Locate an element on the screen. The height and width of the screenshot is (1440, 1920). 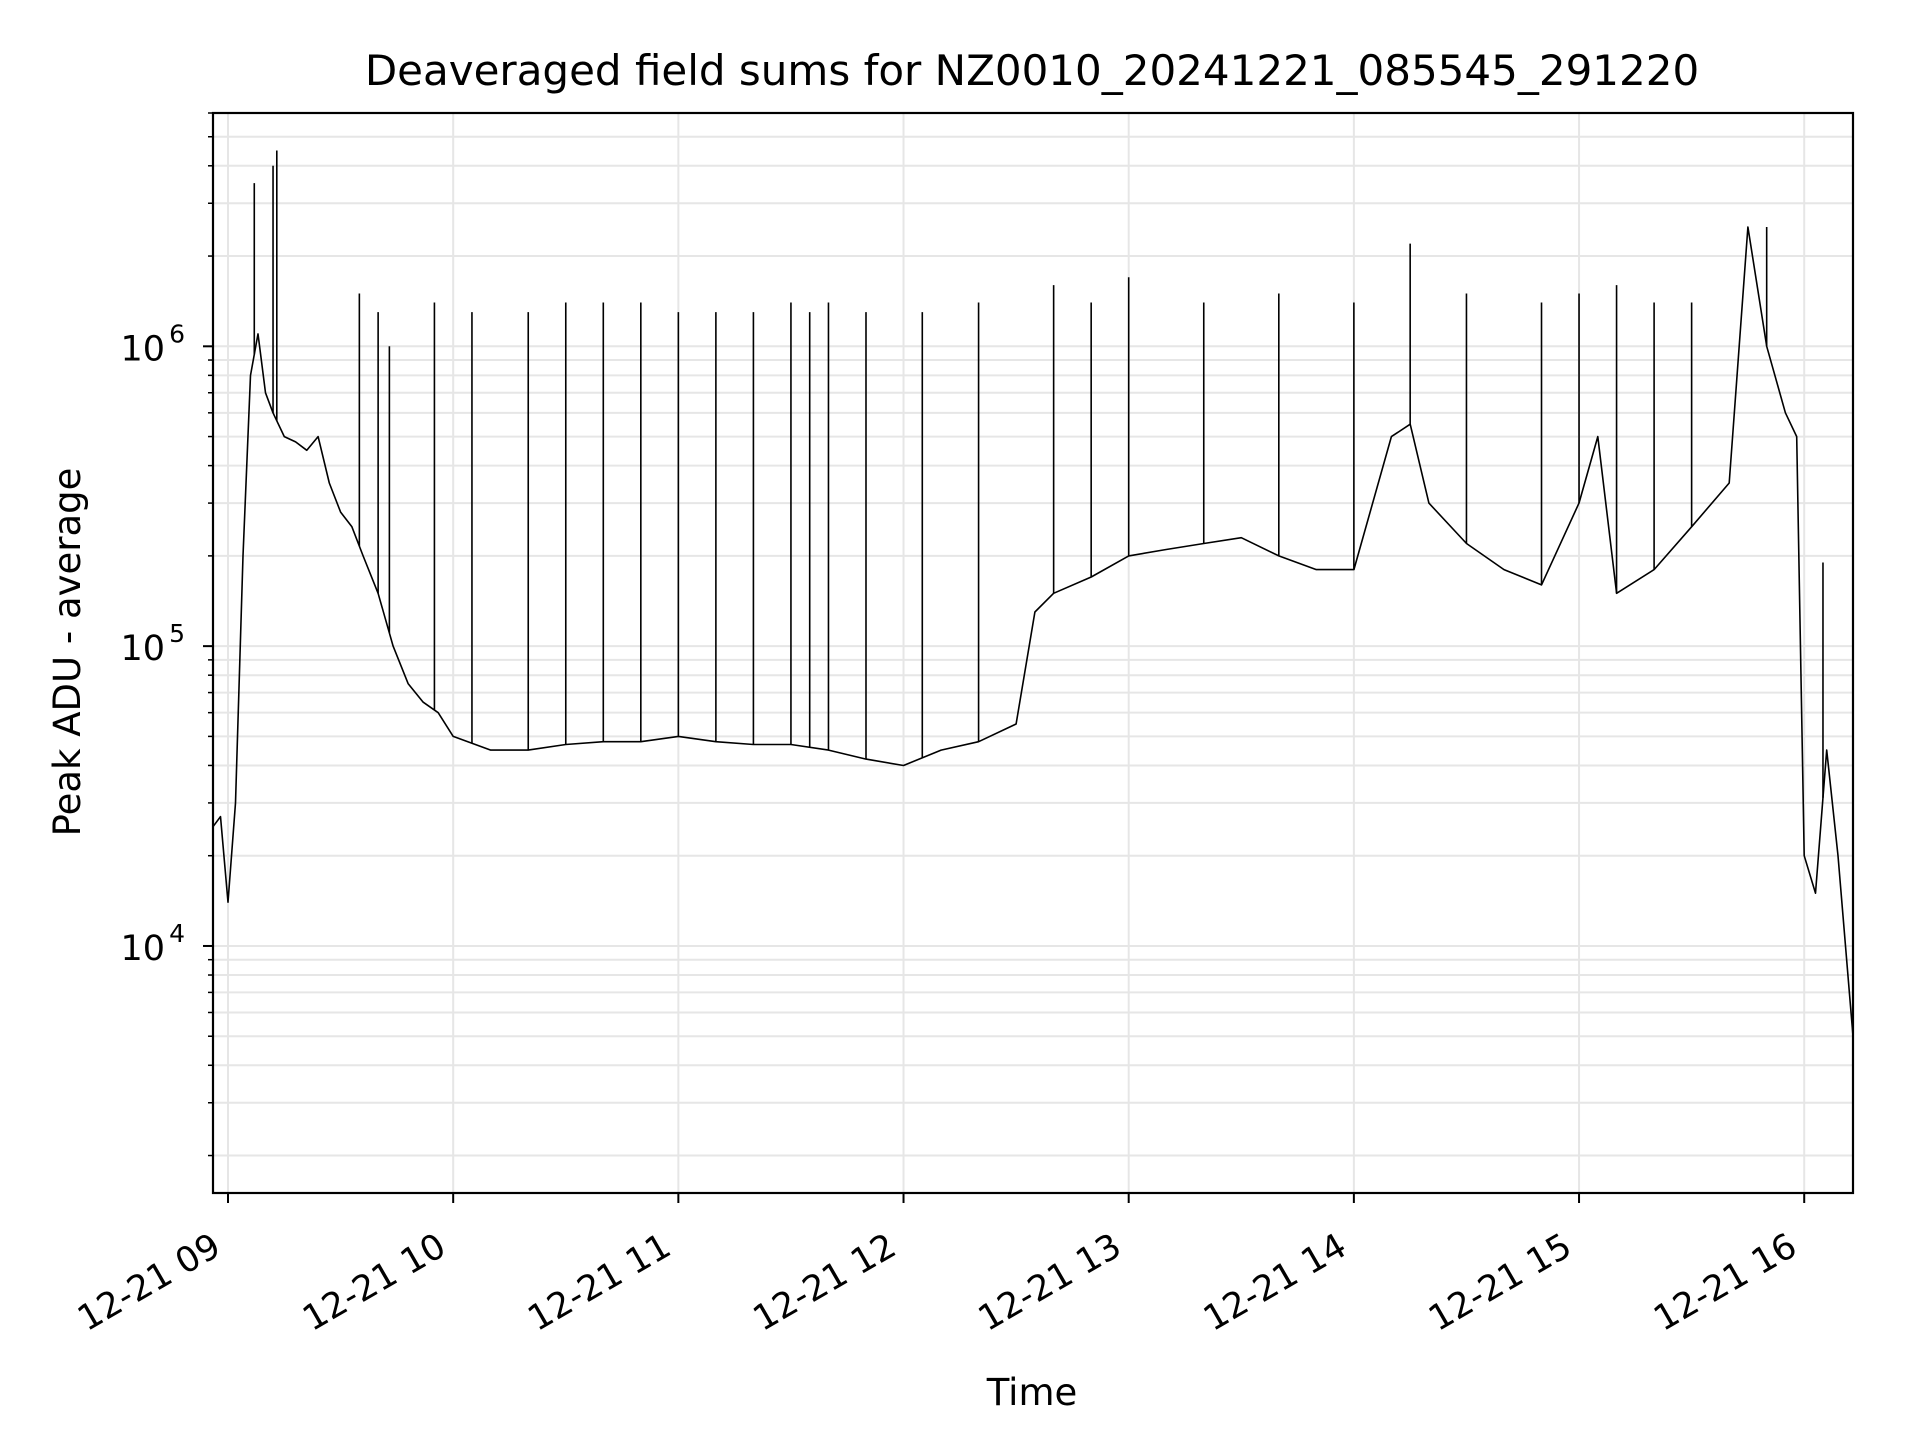
x-axis-label: Time is located at coordinates (1032, 1392).